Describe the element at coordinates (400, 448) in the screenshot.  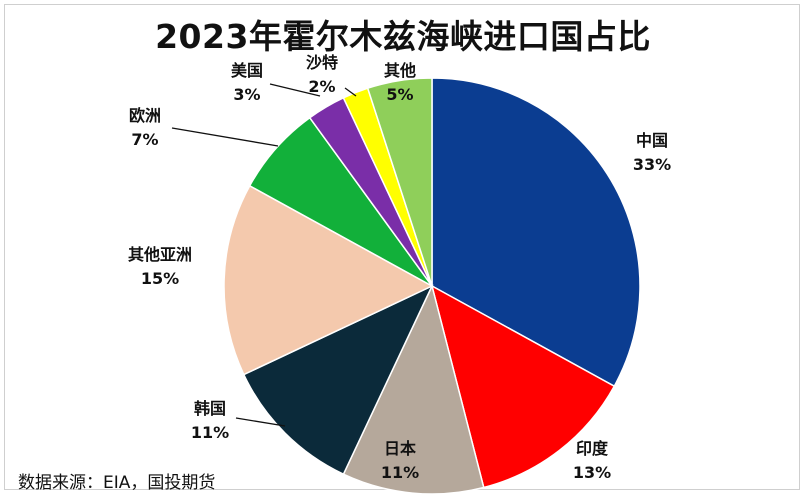
I see `slice-label-3: 日本` at that location.